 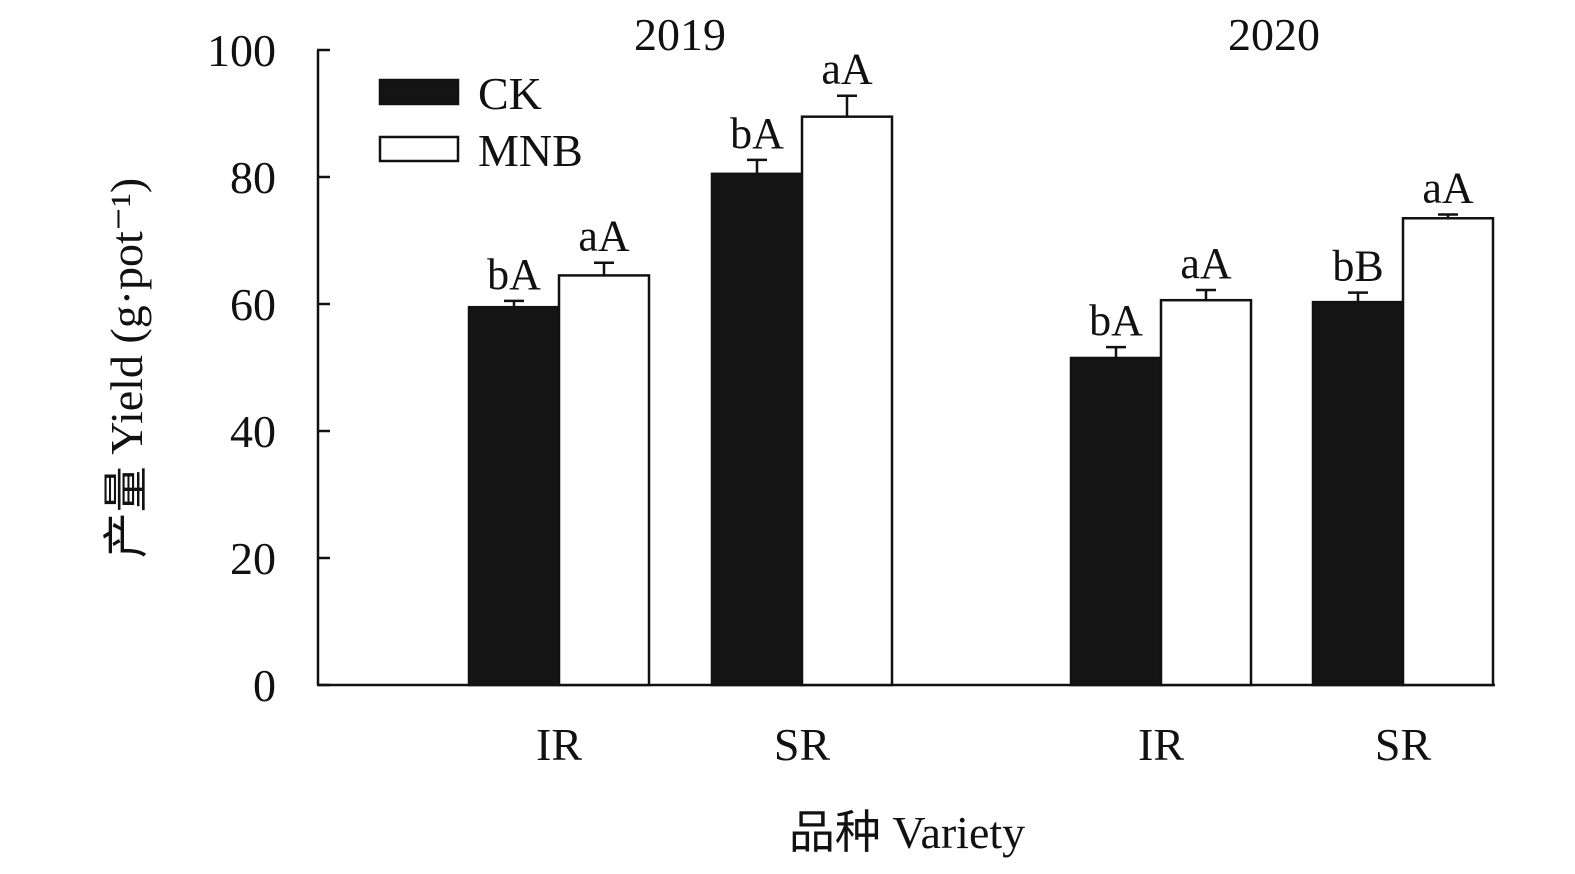 I want to click on significance-label: bB, so click(x=1357, y=266).